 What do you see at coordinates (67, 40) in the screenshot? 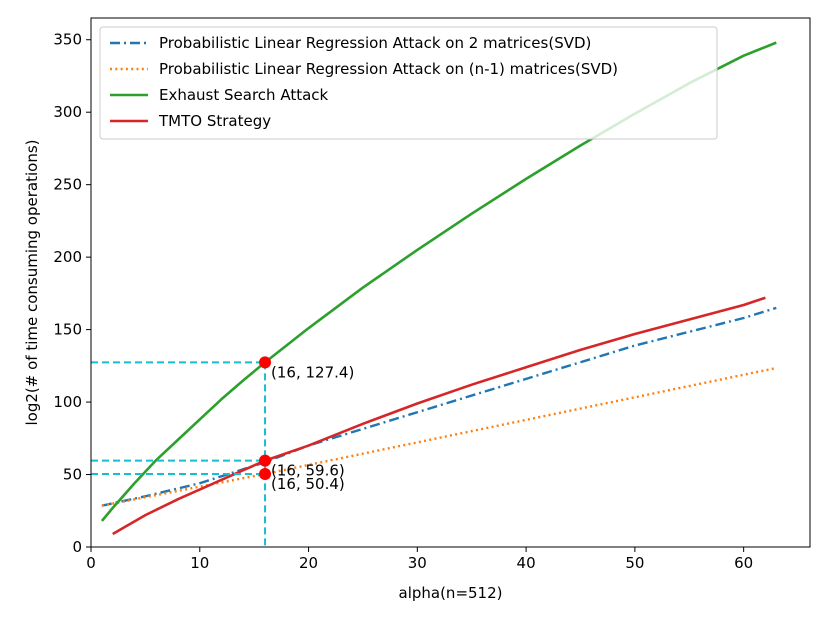
I see `y-tick-label: 350` at bounding box center [67, 40].